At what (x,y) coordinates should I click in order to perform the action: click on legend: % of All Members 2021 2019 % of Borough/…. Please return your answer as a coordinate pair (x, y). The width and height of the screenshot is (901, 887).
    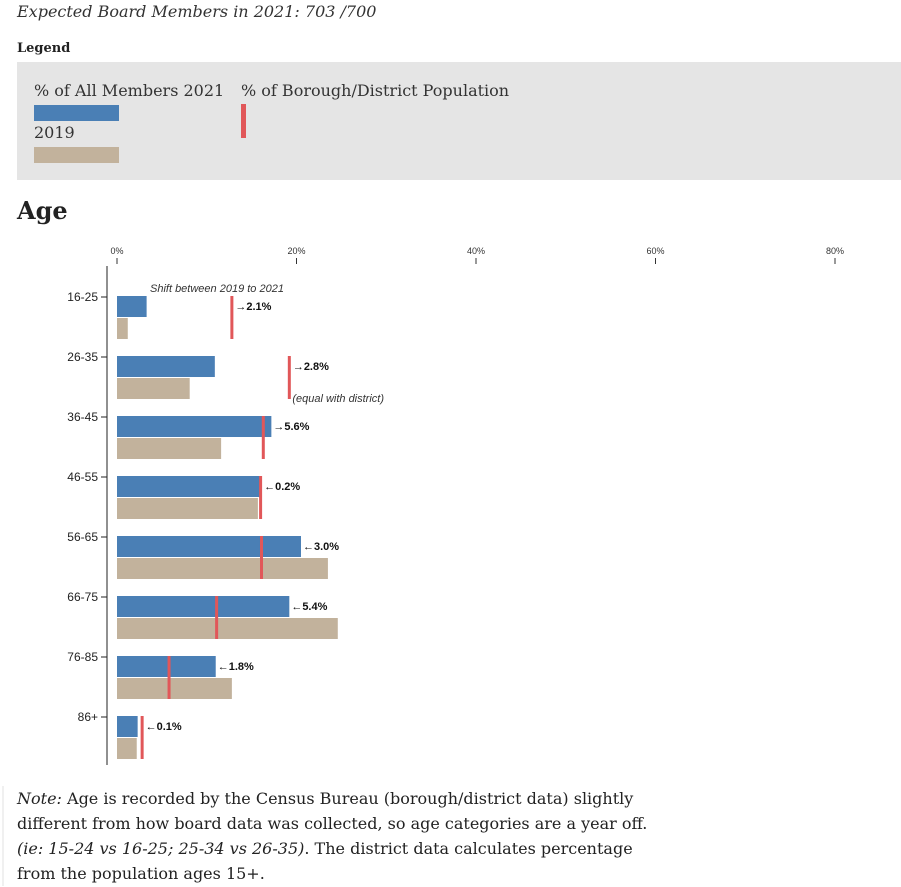
    Looking at the image, I should click on (459, 121).